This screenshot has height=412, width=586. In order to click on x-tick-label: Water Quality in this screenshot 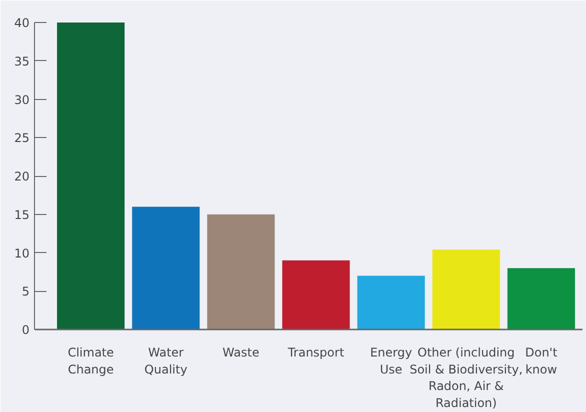, I will do `click(166, 361)`.